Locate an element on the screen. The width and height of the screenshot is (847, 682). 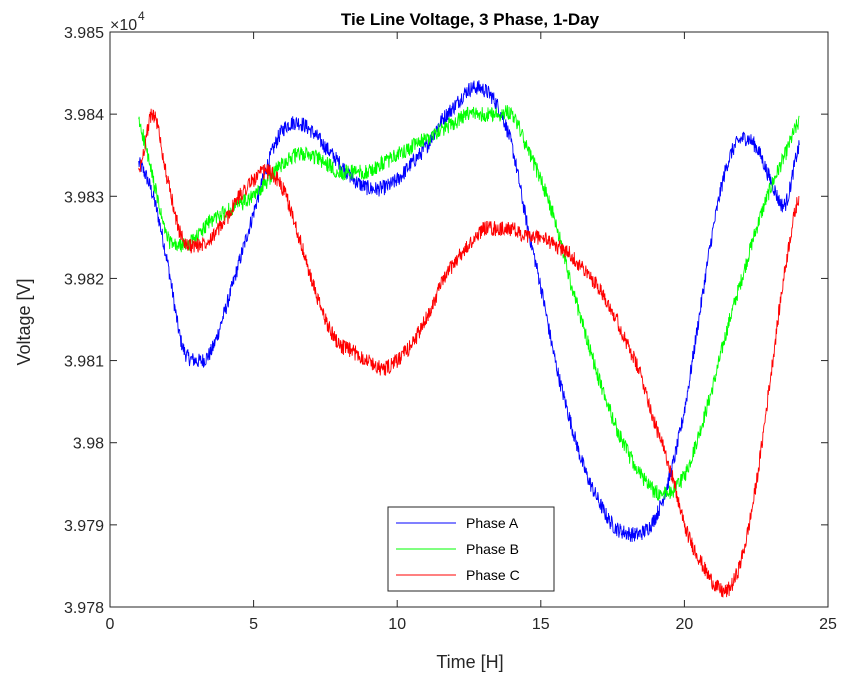
y-tick-label: 3.983 is located at coordinates (84, 197).